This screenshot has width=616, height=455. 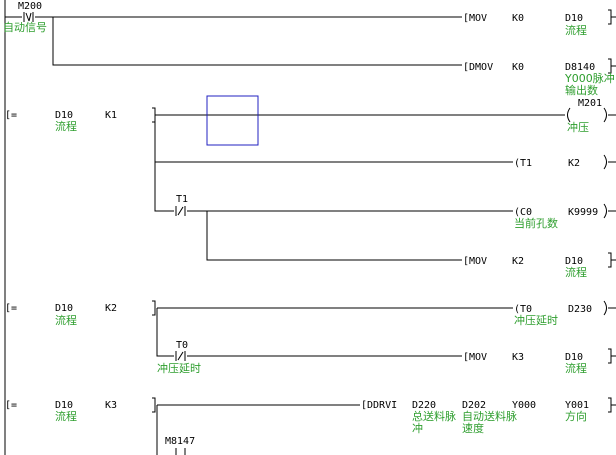 What do you see at coordinates (578, 127) in the screenshot?
I see `comment: 冲压` at bounding box center [578, 127].